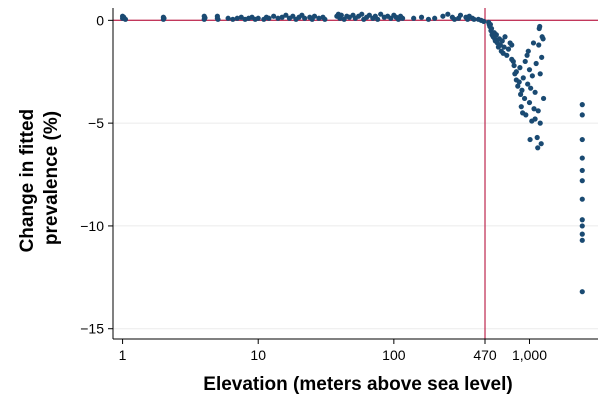  Describe the element at coordinates (529, 355) in the screenshot. I see `x-tick-label-4: 1,000` at that location.